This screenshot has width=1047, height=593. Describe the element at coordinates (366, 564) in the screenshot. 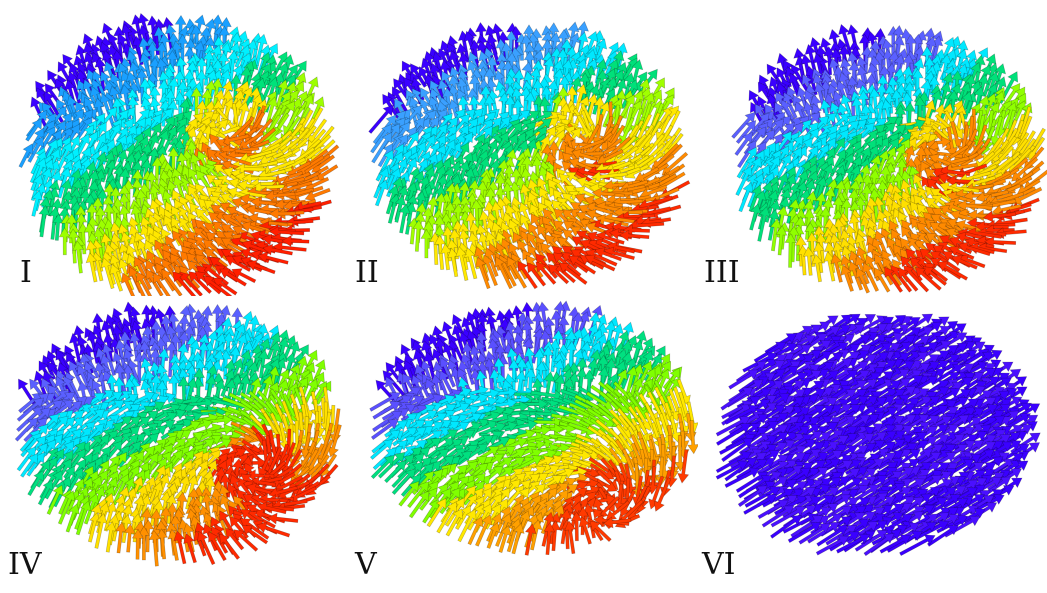

I see `panel-label-5: V` at that location.